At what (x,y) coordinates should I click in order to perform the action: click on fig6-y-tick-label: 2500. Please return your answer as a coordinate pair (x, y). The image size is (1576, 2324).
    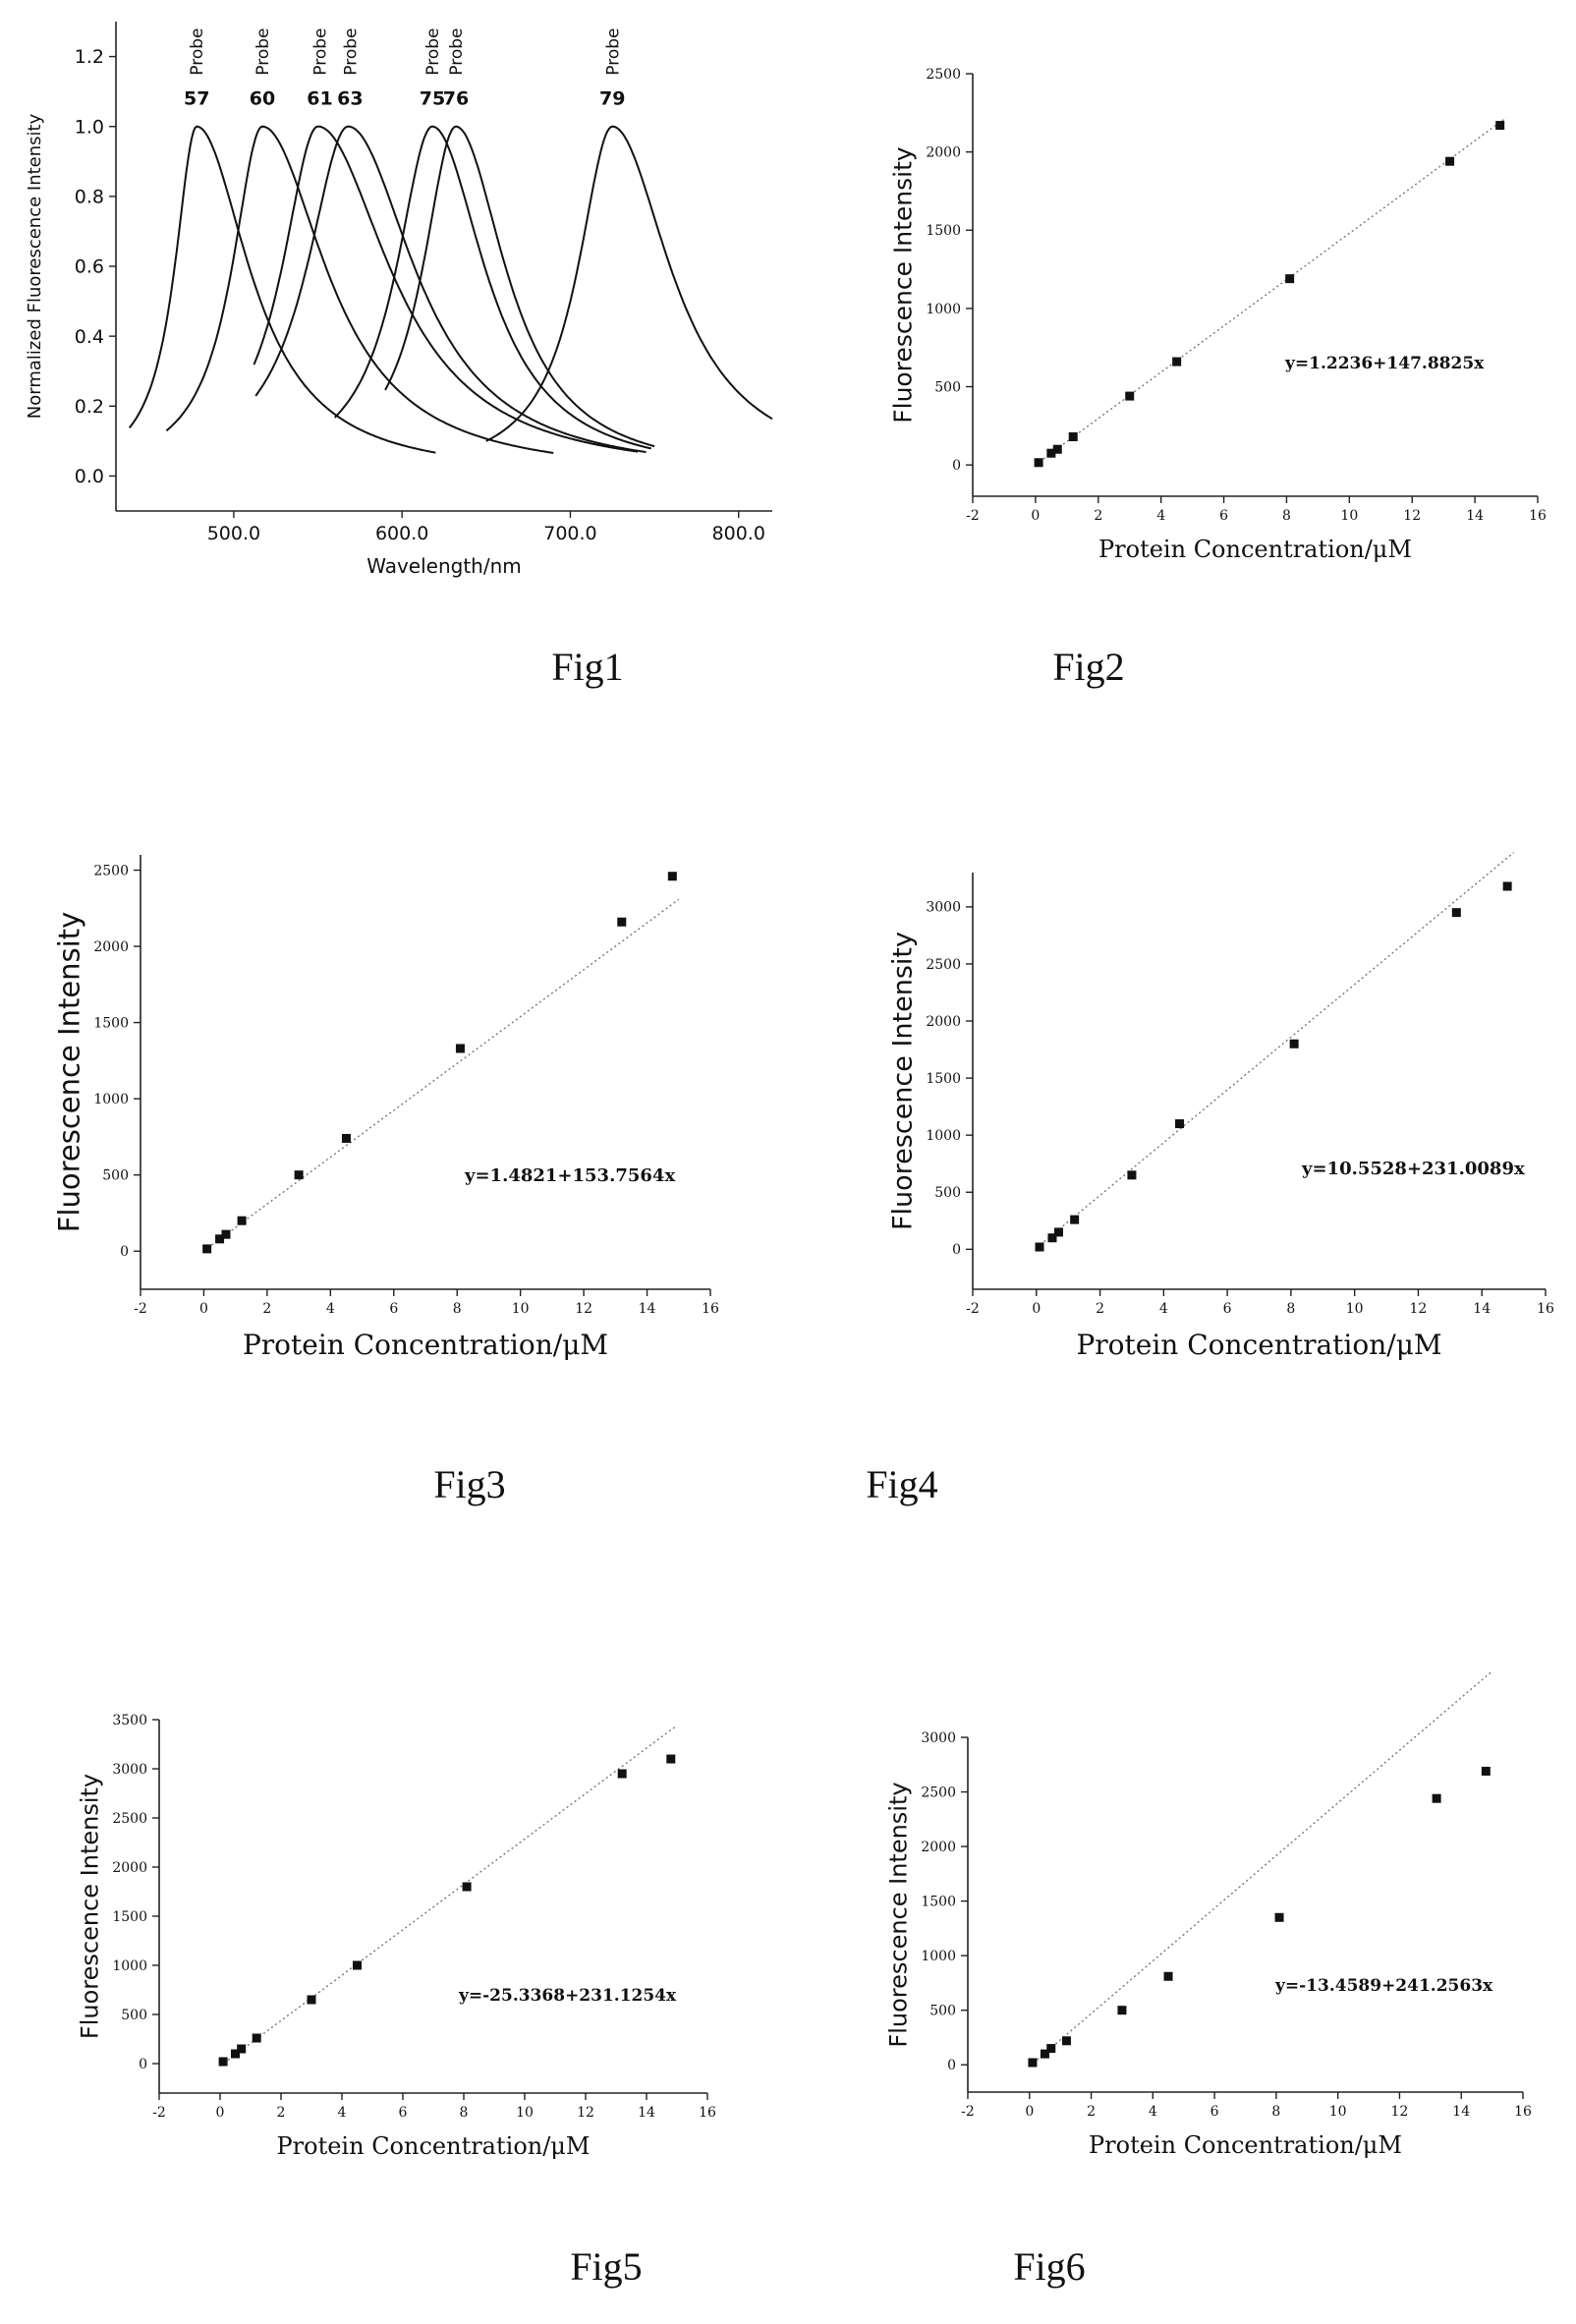
    Looking at the image, I should click on (938, 1792).